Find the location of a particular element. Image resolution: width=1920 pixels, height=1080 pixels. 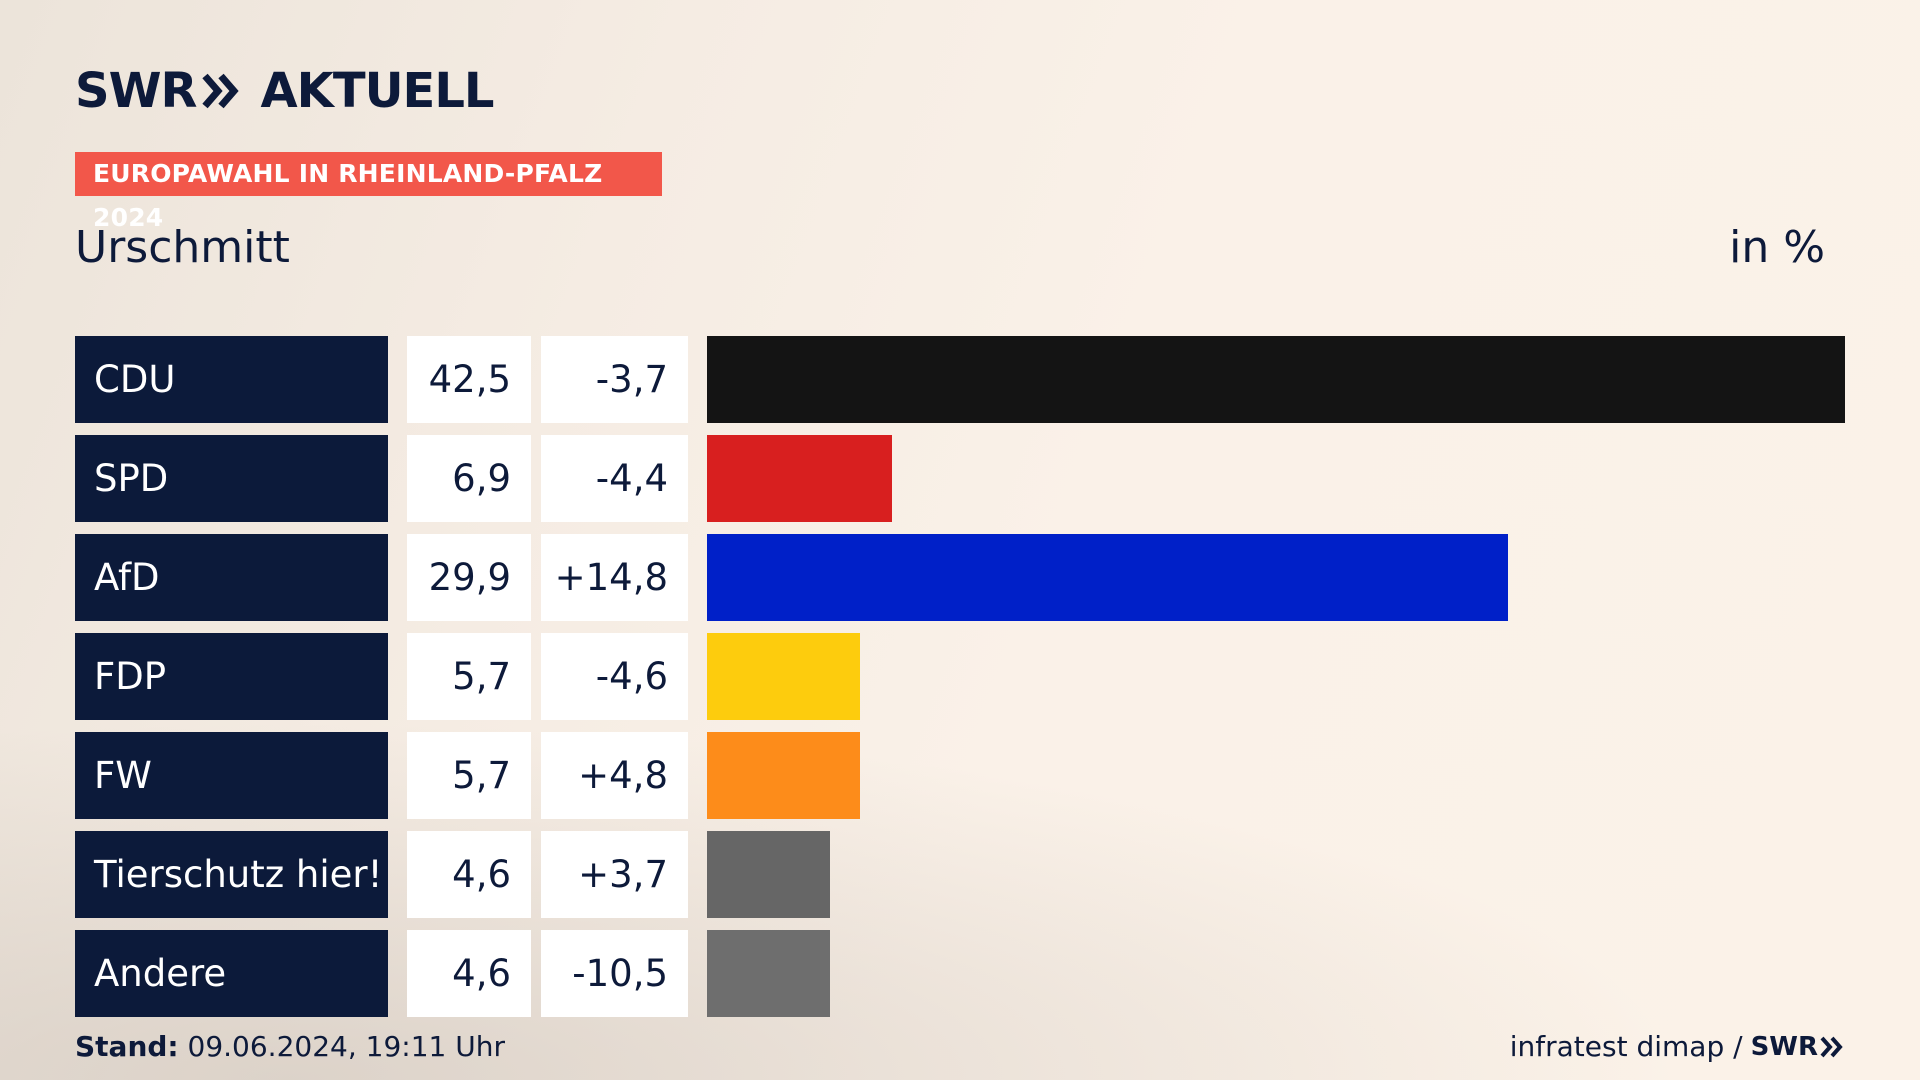

party-diff: +4,8 is located at coordinates (614, 775).